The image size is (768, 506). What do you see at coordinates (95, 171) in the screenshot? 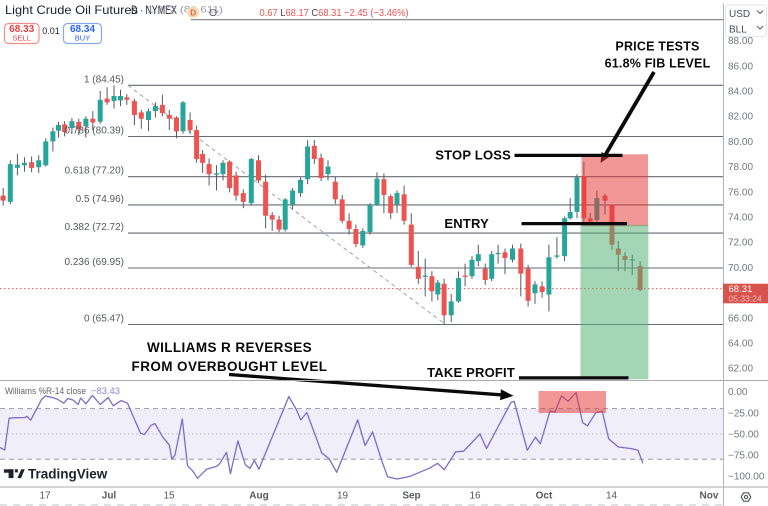
I see `svg-text: 0.618 (77.20)` at bounding box center [95, 171].